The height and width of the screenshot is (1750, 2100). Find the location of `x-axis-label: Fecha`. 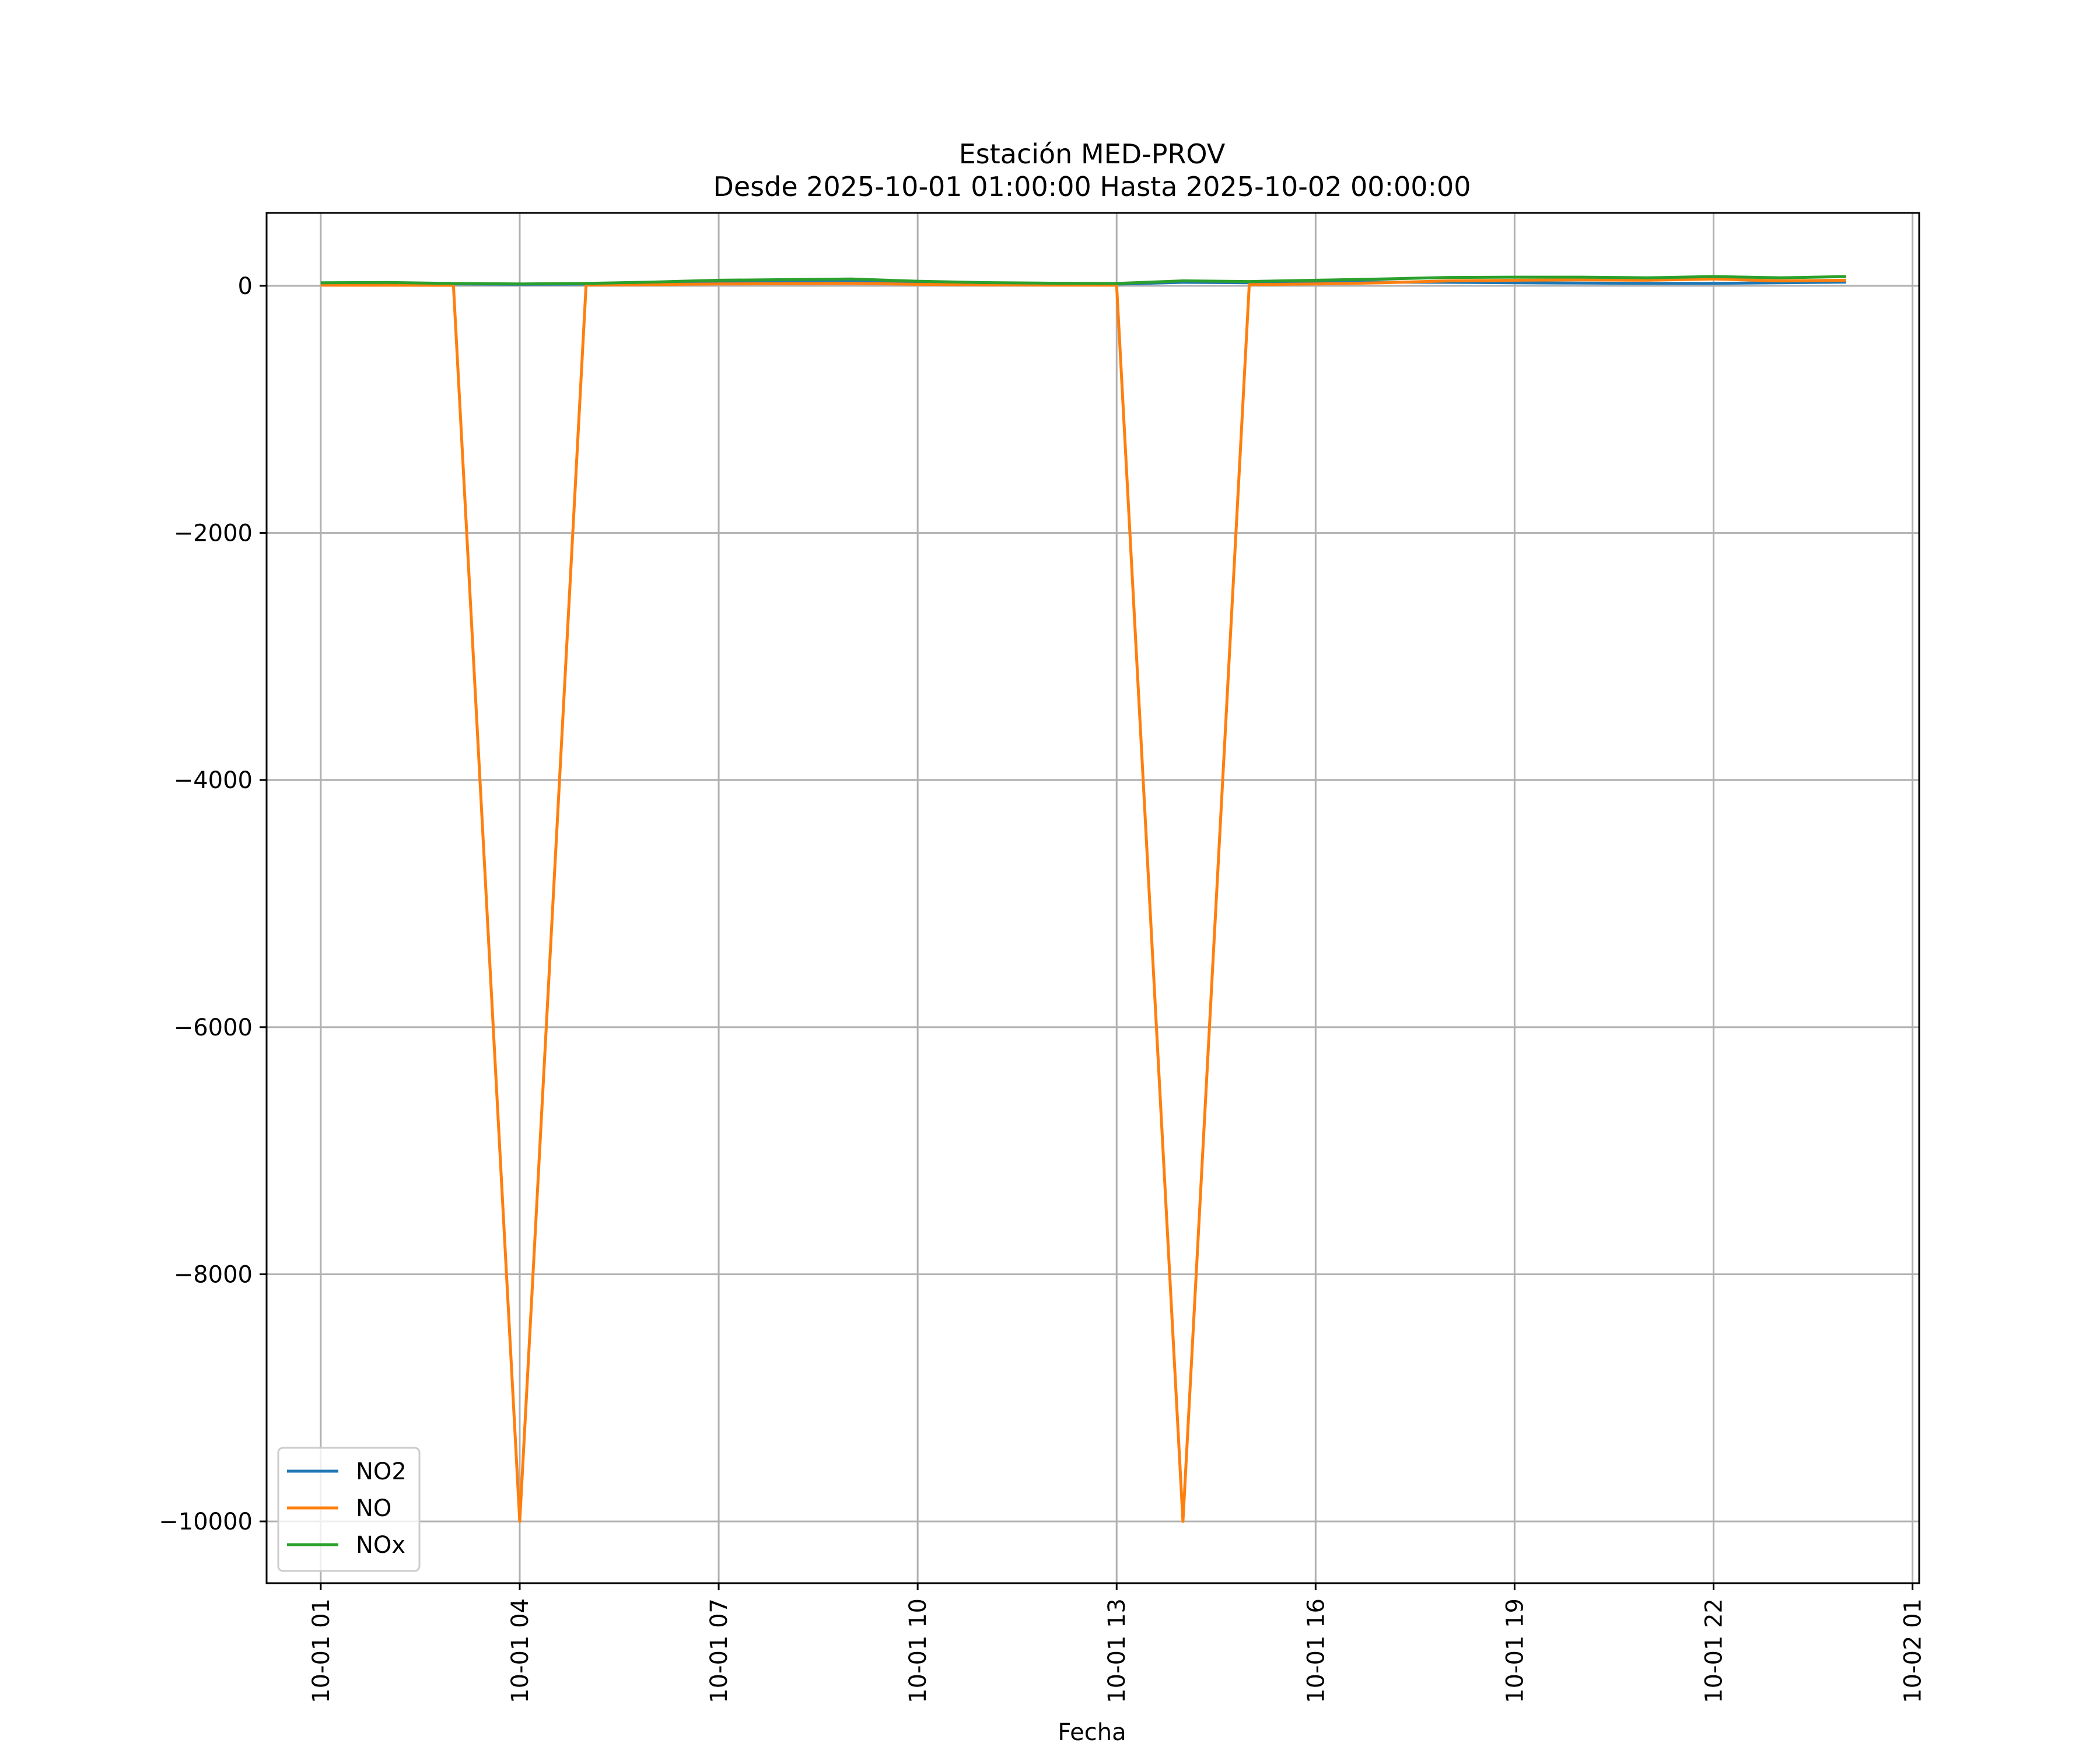

x-axis-label: Fecha is located at coordinates (1092, 1732).